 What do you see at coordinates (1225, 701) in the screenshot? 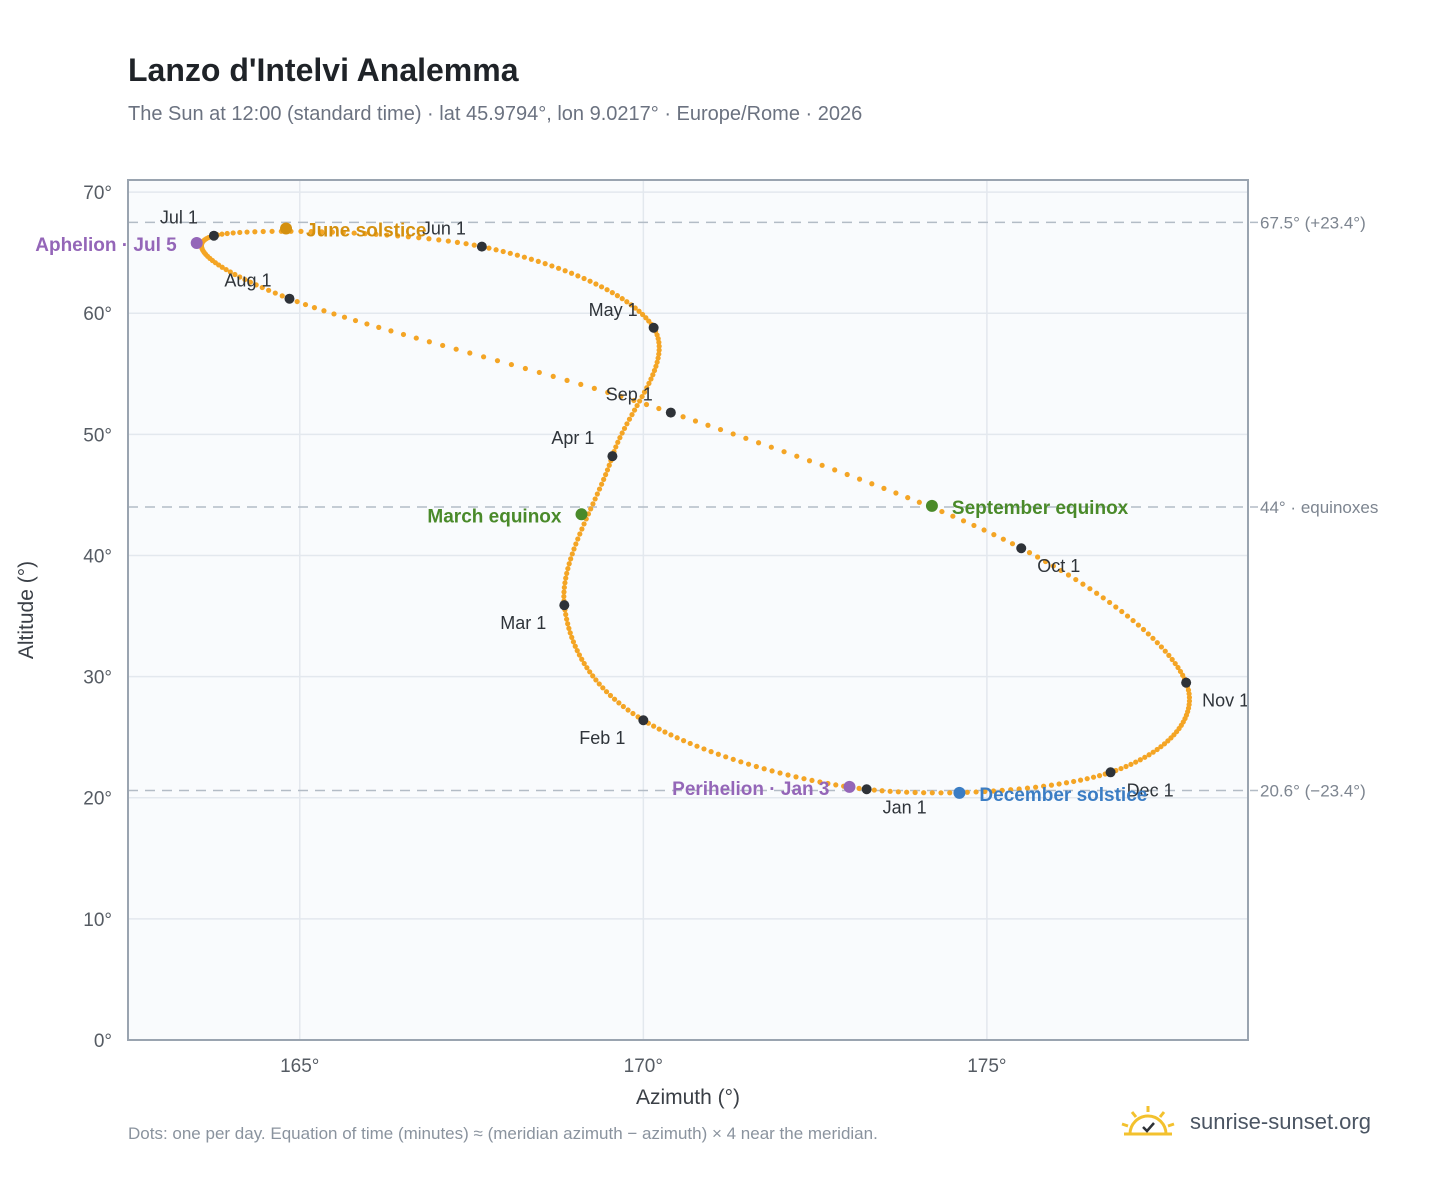
I see `month-label: Nov 1` at bounding box center [1225, 701].